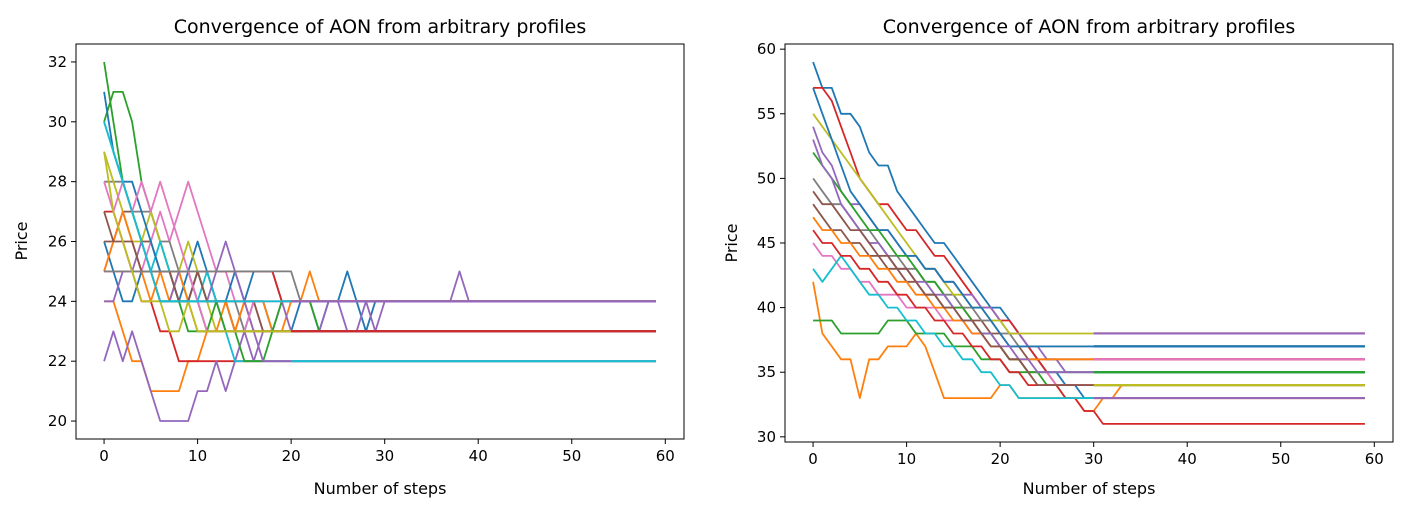 Image resolution: width=1412 pixels, height=512 pixels. I want to click on right-x-axis-label: Number of steps, so click(1089, 488).